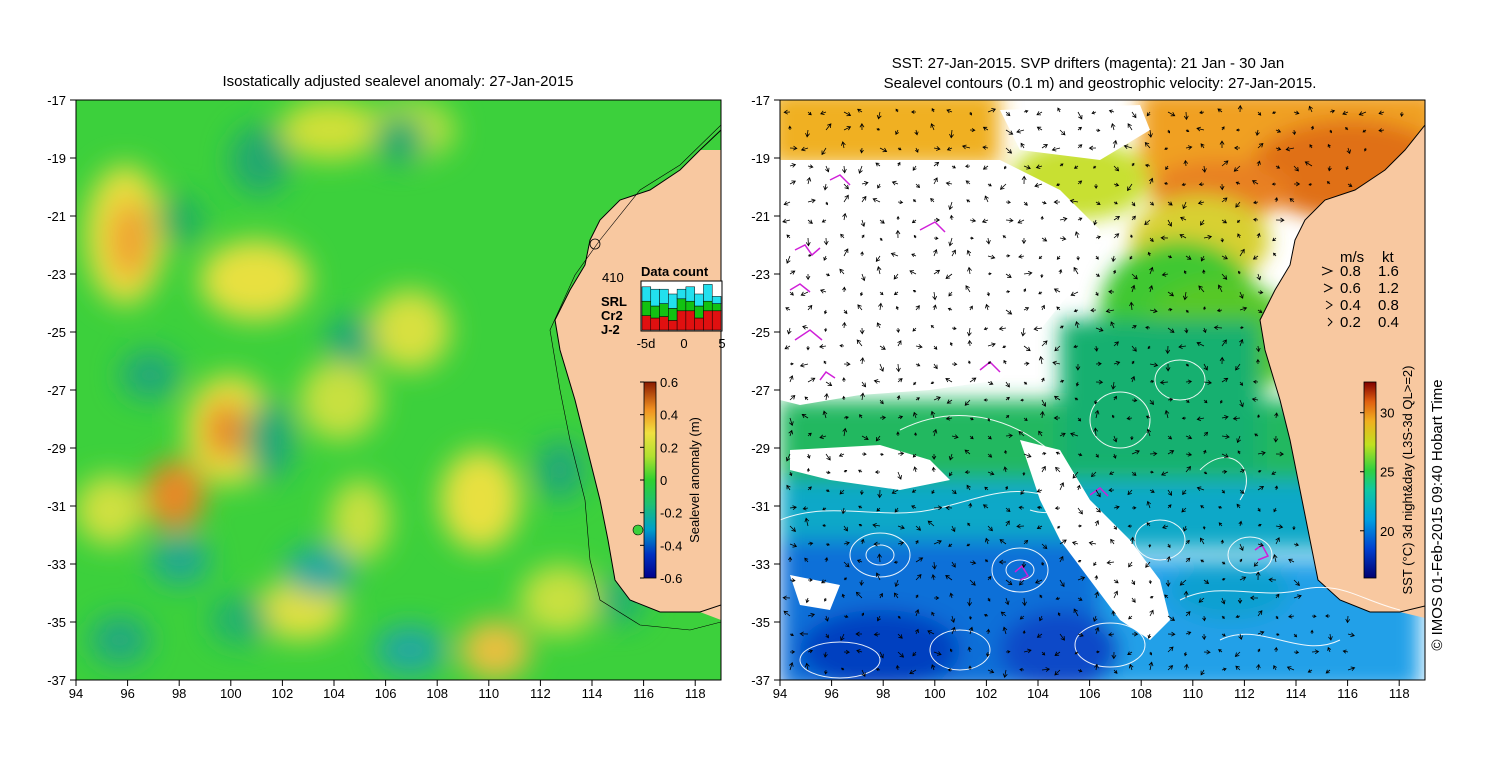  I want to click on sst-colorbar-label: SST (°C) 3d night&day (L3S-3d QL>=2), so click(1407, 480).